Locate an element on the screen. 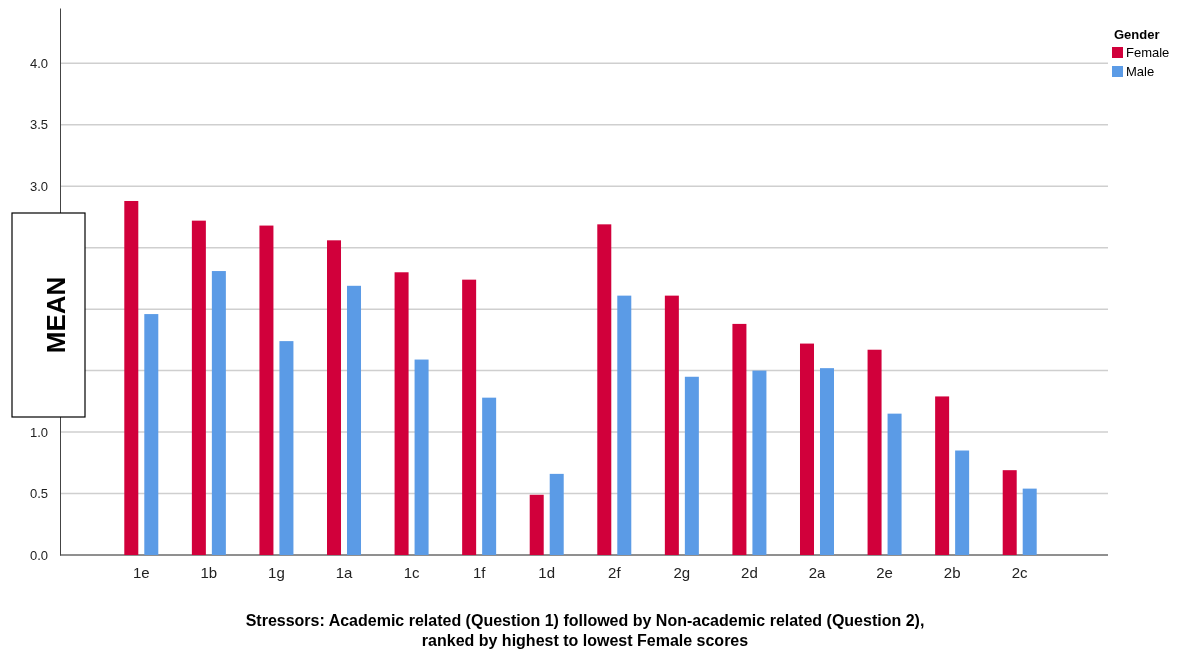  label-frame: MEAN is located at coordinates (48, 315).